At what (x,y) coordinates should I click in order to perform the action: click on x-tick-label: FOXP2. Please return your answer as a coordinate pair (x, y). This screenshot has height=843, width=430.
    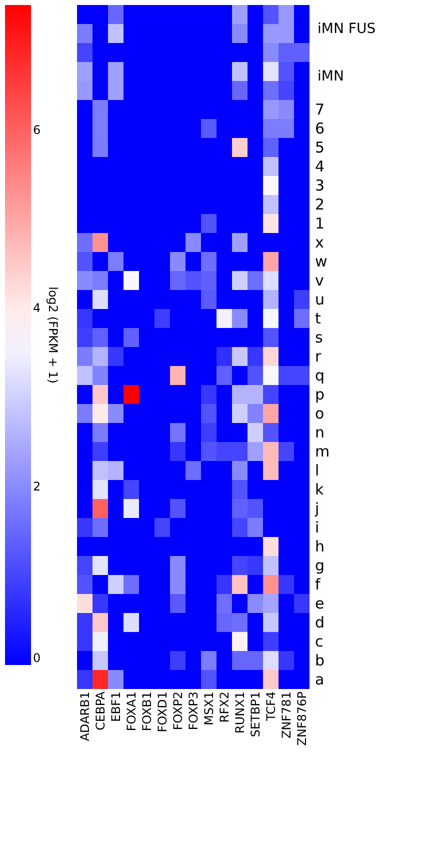
    Looking at the image, I should click on (177, 711).